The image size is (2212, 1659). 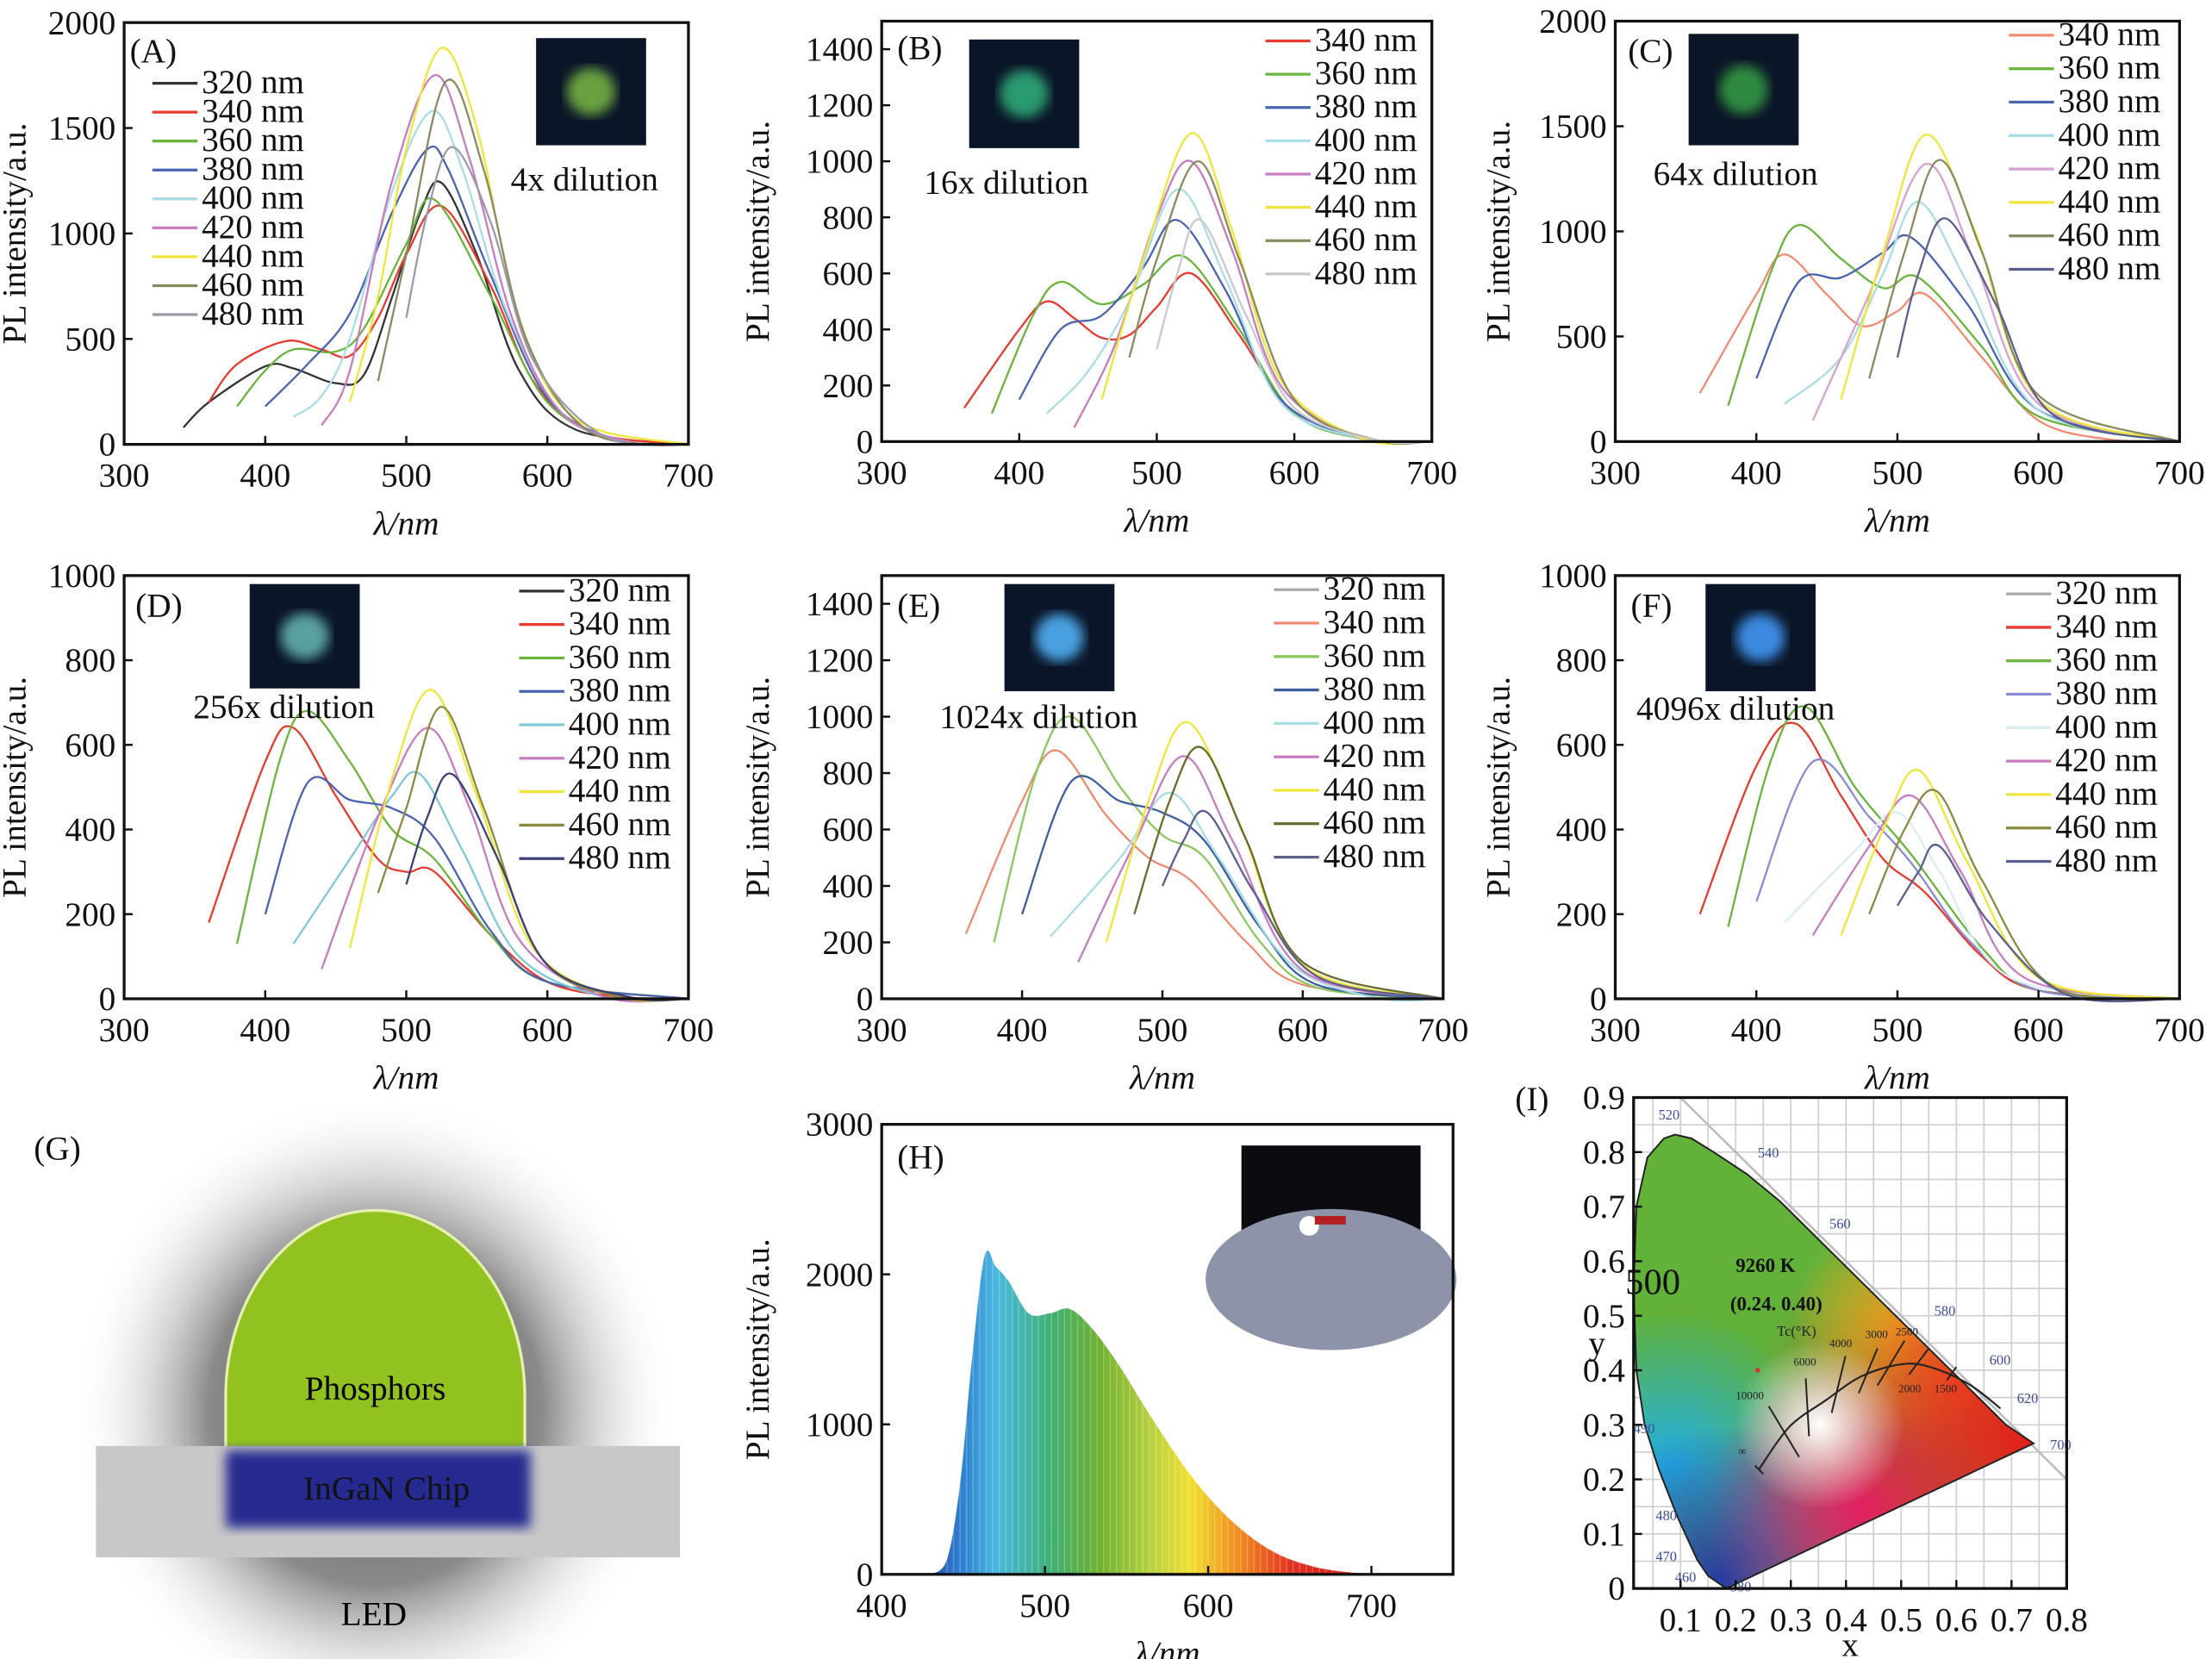 What do you see at coordinates (1910, 1387) in the screenshot?
I see `cct-label: 2000` at bounding box center [1910, 1387].